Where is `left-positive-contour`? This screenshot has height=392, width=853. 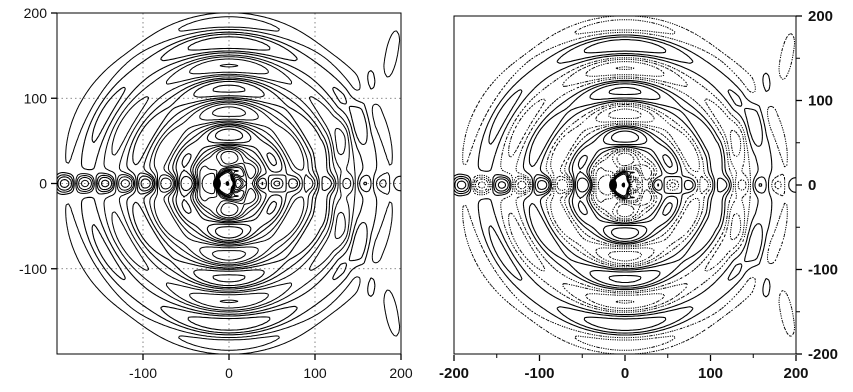 left-positive-contour is located at coordinates (152, 183).